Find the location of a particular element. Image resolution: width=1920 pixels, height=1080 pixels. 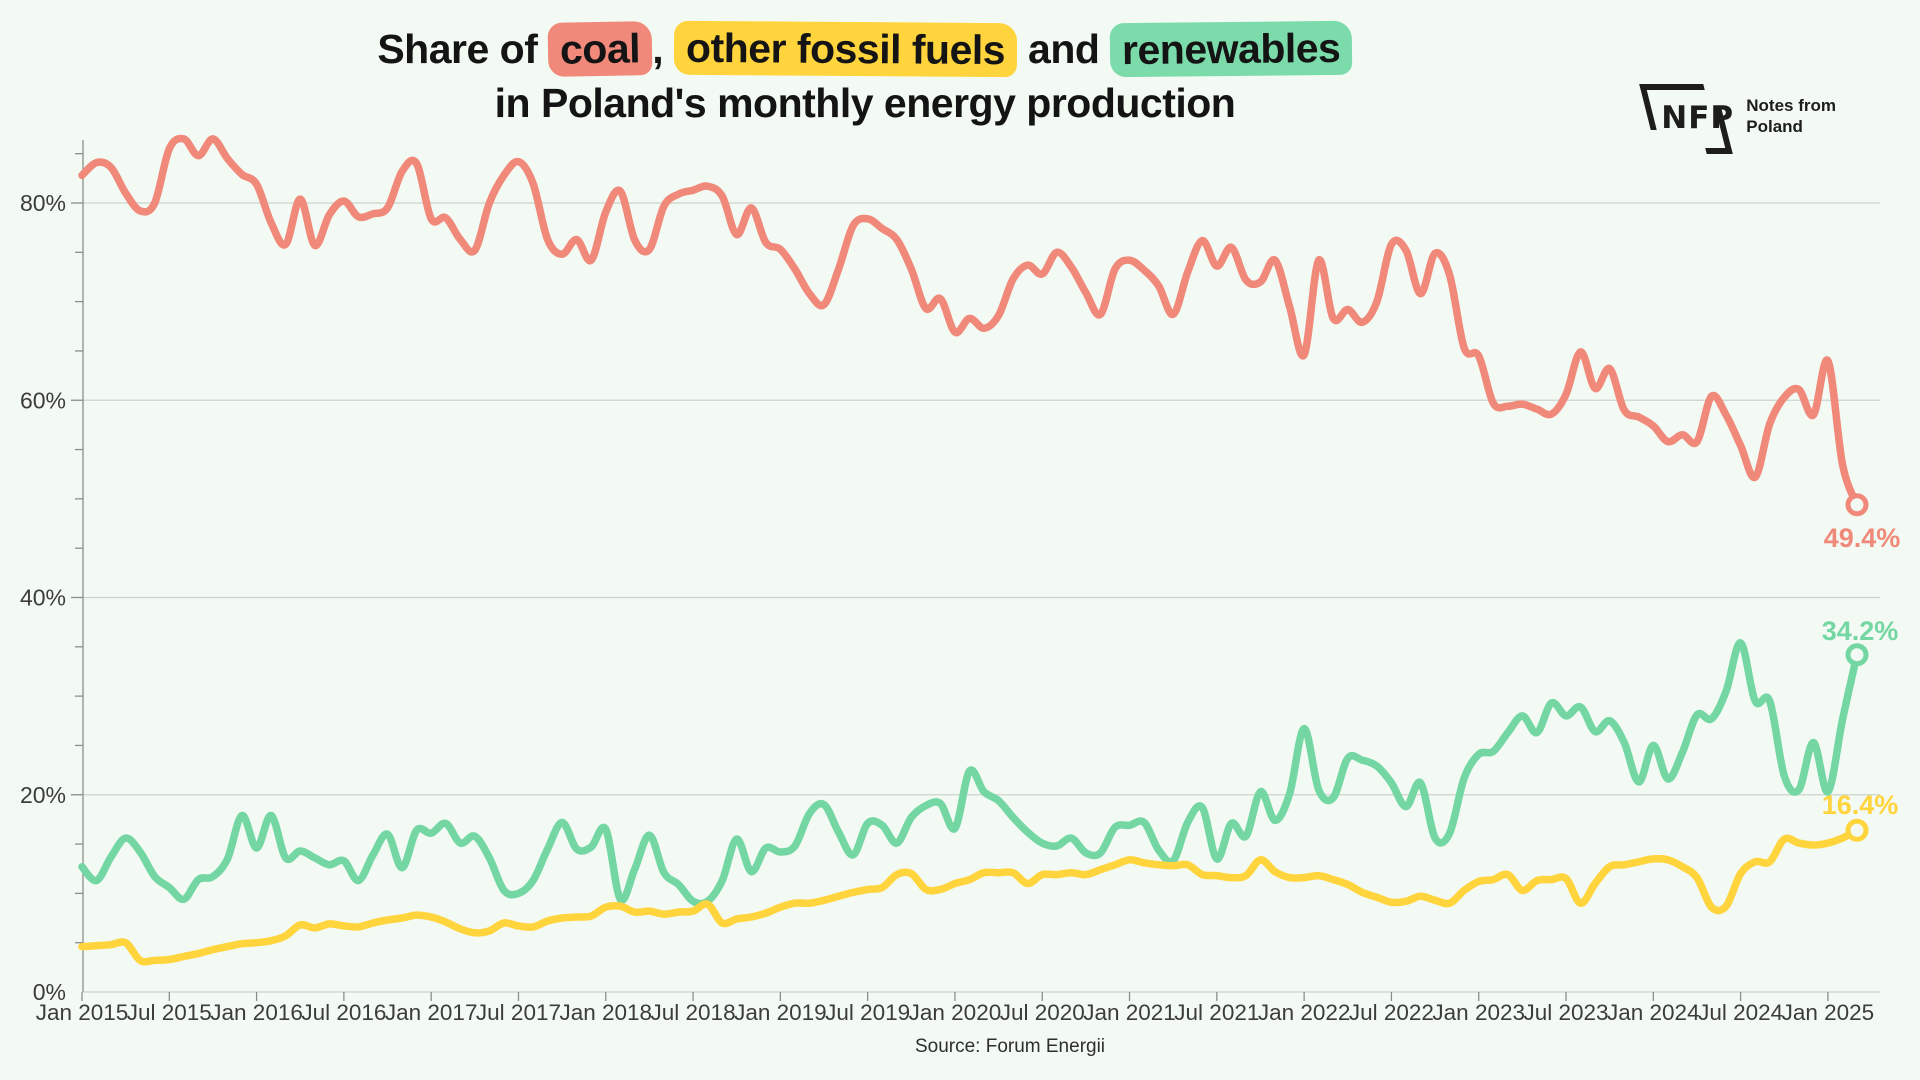

y-tick-label-80: 80% is located at coordinates (43, 203).